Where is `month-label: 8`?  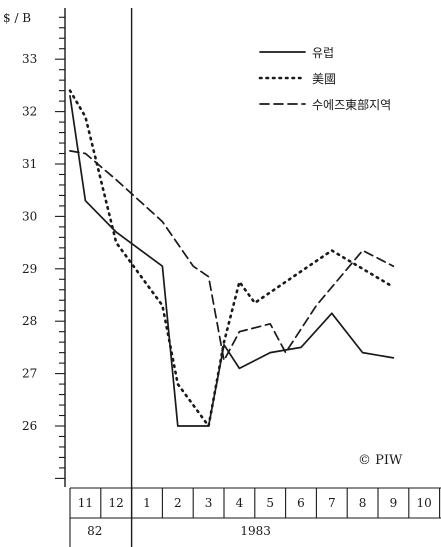 month-label: 8 is located at coordinates (363, 503).